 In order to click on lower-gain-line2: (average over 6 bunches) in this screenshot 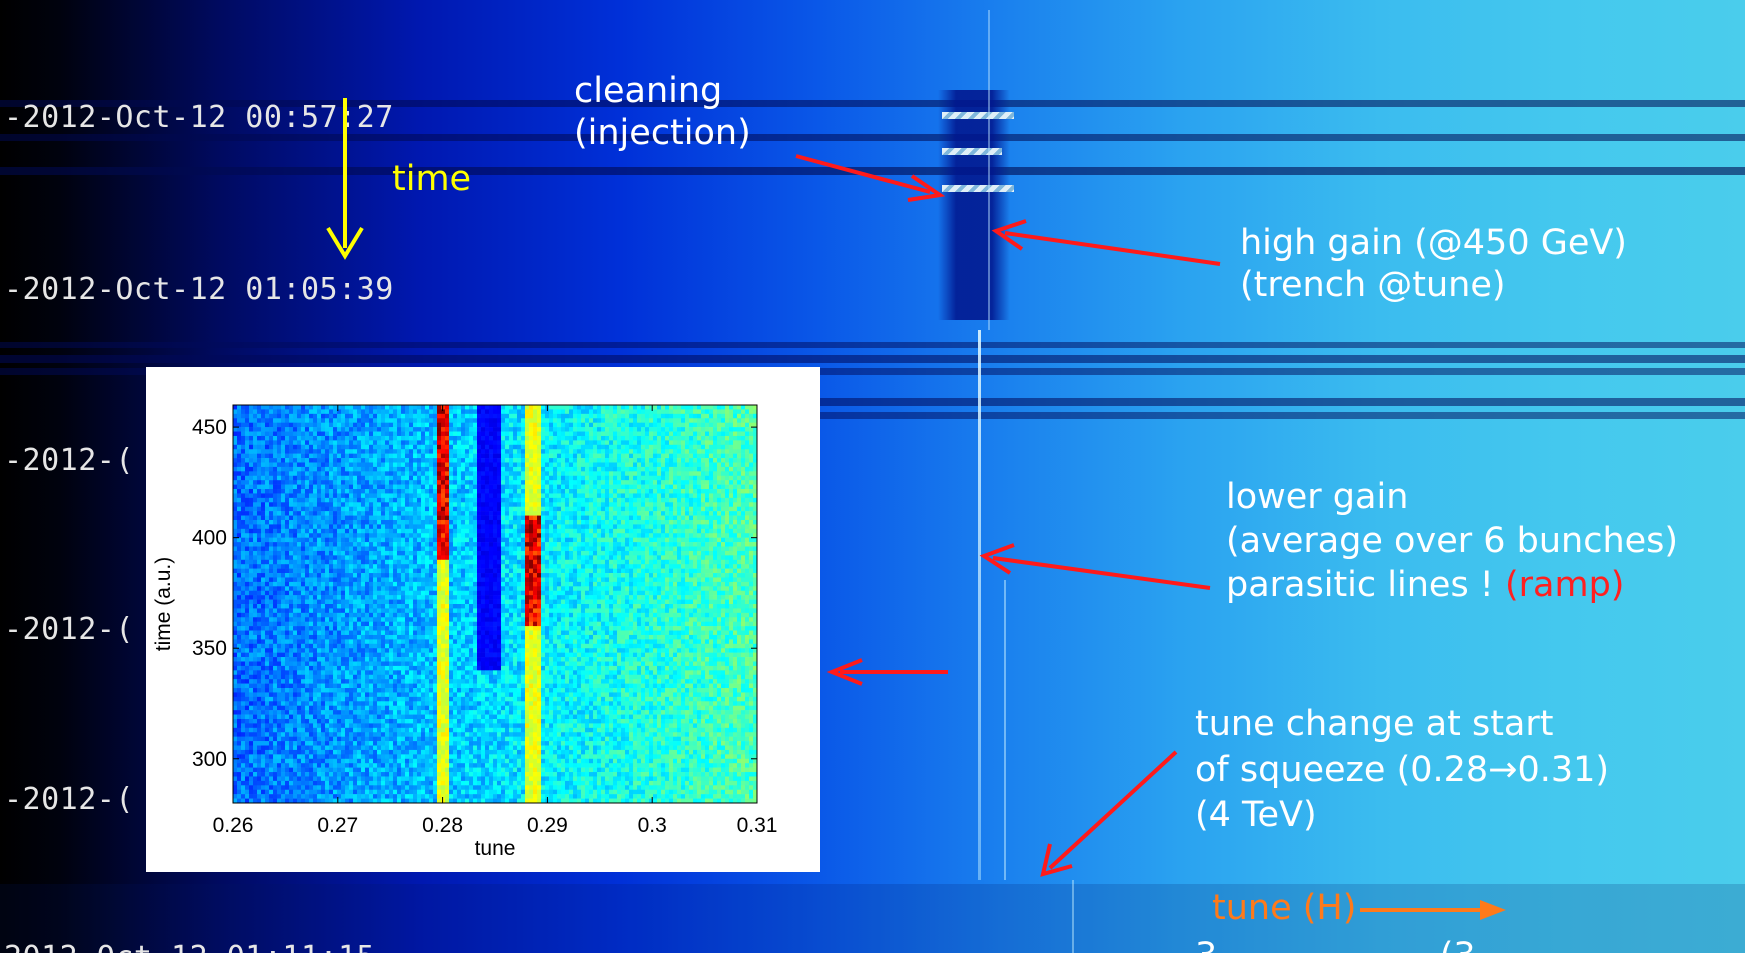, I will do `click(1452, 540)`.